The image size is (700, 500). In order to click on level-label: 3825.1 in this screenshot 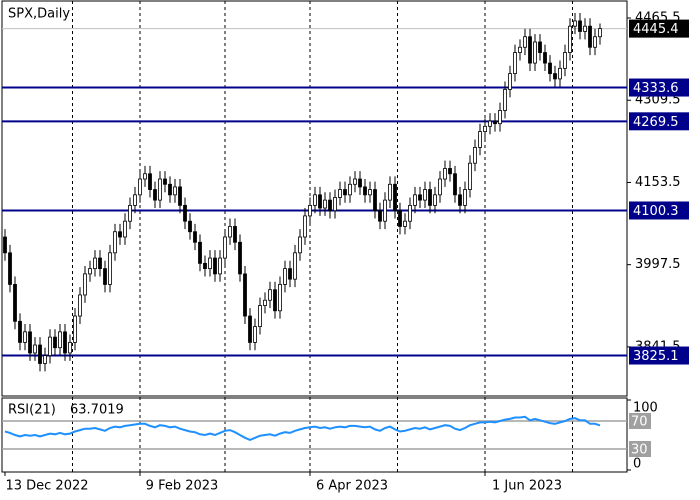, I will do `click(656, 356)`.